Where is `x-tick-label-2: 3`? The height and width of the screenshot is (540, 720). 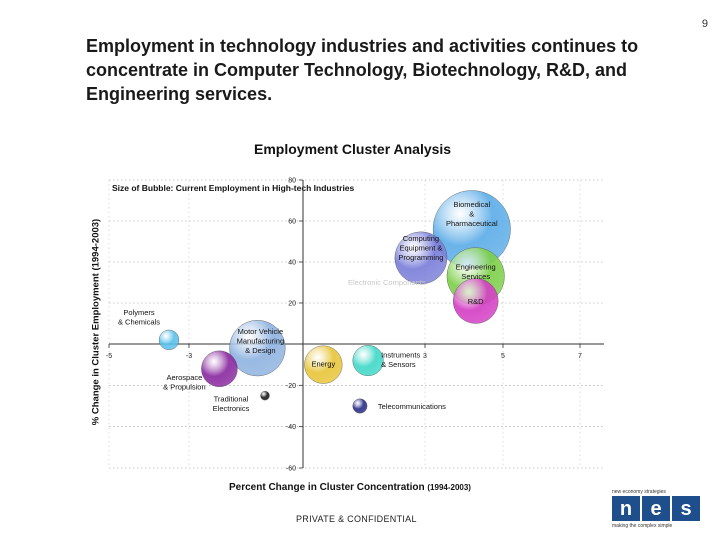 x-tick-label-2: 3 is located at coordinates (425, 356).